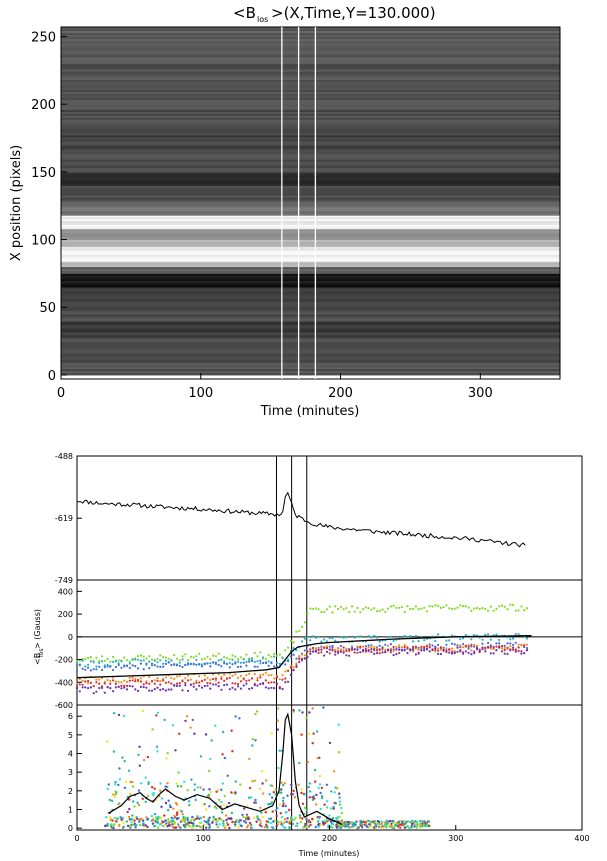  What do you see at coordinates (353, 13) in the screenshot?
I see `heatmap-title-rest: >(X,Time,Y=130.000)` at bounding box center [353, 13].